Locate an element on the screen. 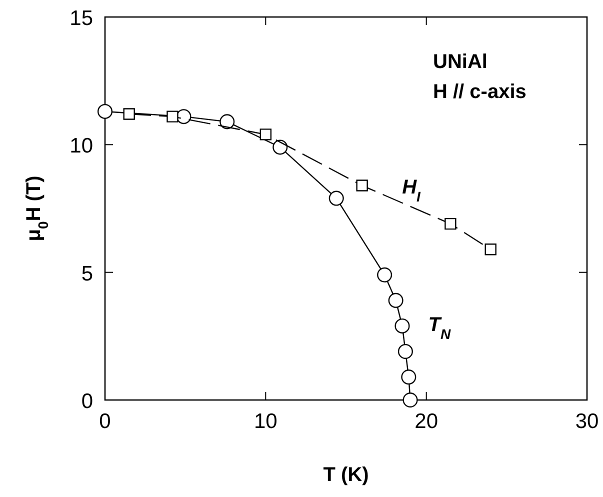  y-tick-label: 15 is located at coordinates (81, 18).